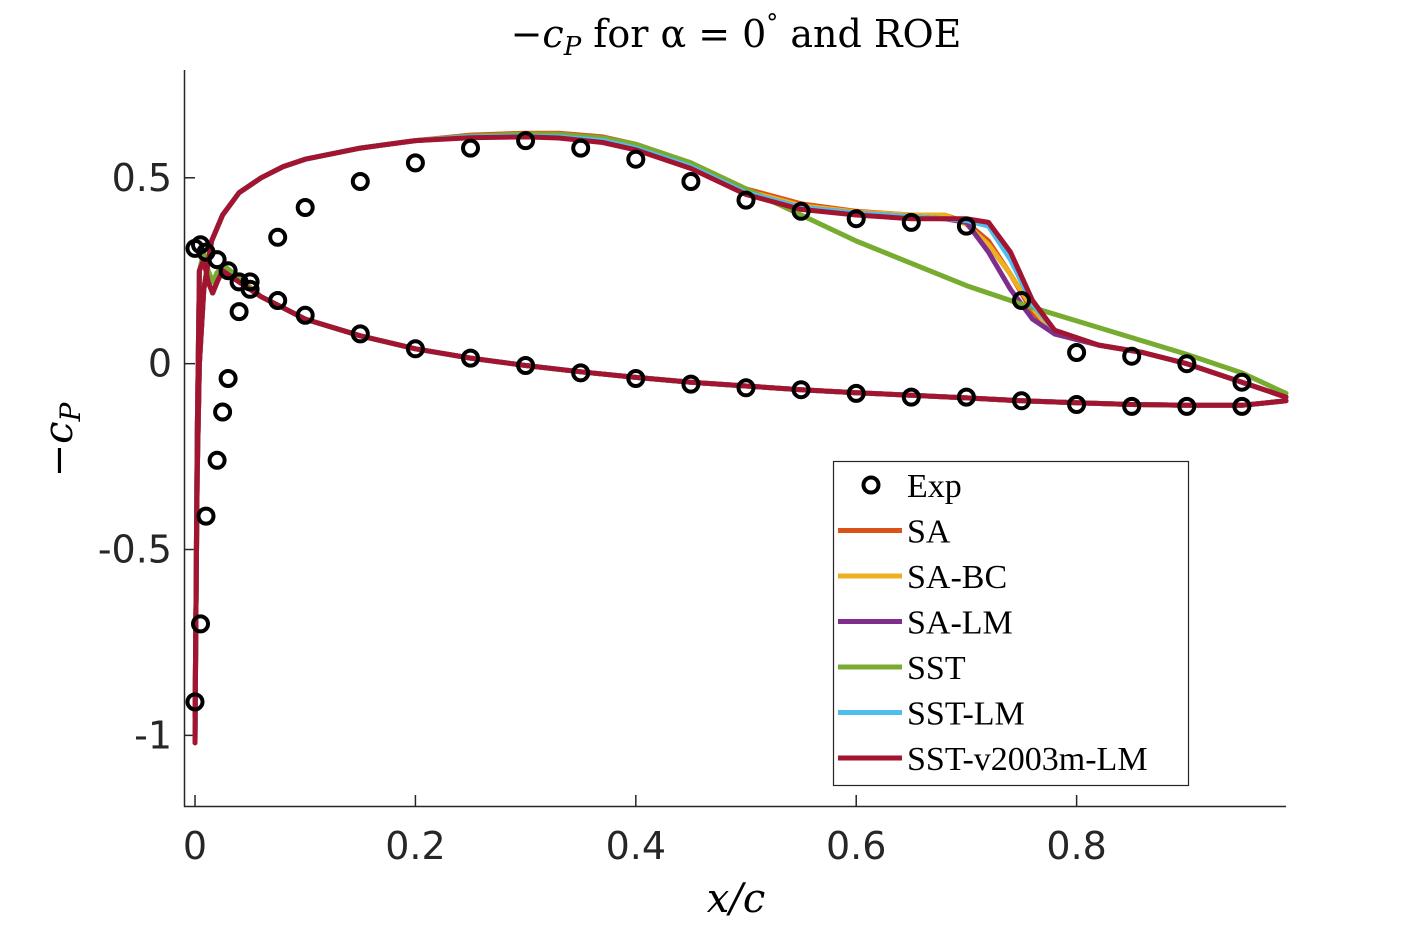 This screenshot has width=1422, height=927. I want to click on legend-marker-exp, so click(871, 485).